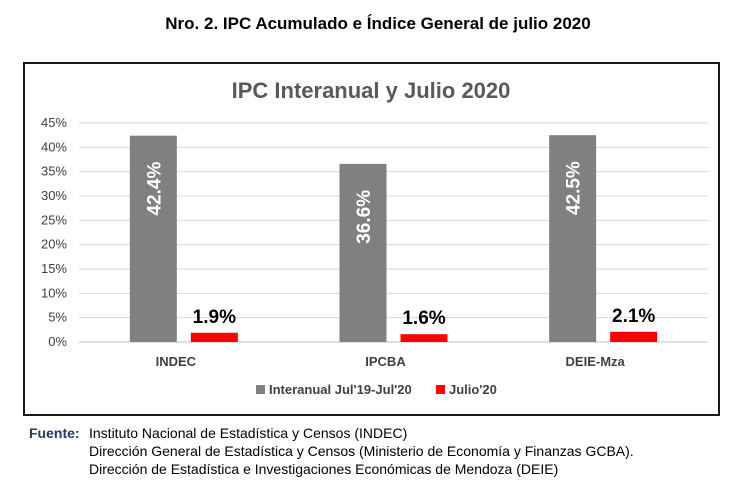 The image size is (756, 490). What do you see at coordinates (473, 389) in the screenshot?
I see `legend-label: Julio'20` at bounding box center [473, 389].